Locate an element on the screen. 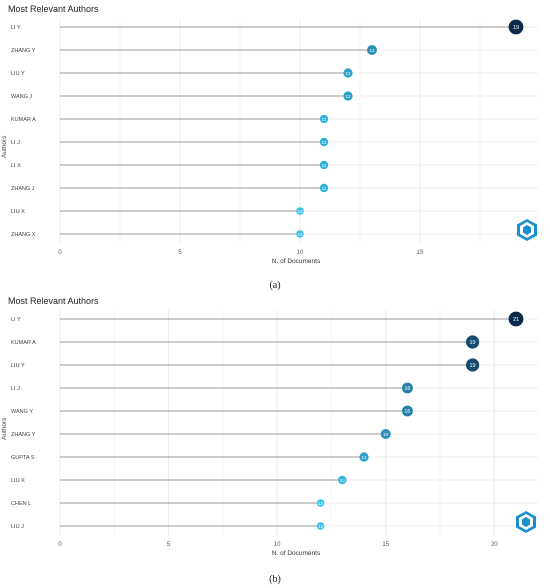 The image size is (550, 588). caption-b: (b) is located at coordinates (275, 579).